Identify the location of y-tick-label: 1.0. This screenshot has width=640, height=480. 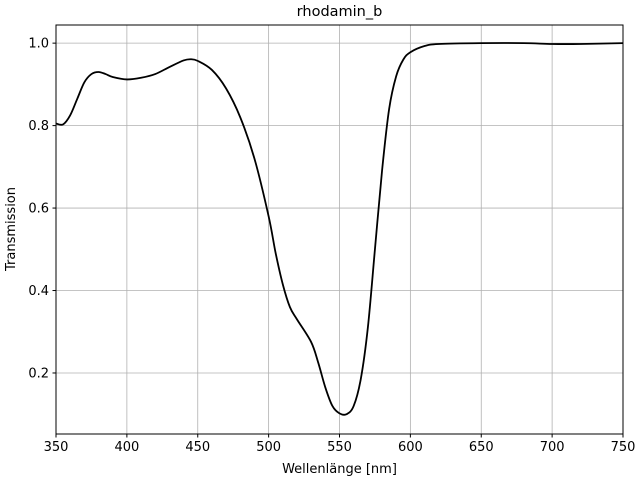
(38, 44).